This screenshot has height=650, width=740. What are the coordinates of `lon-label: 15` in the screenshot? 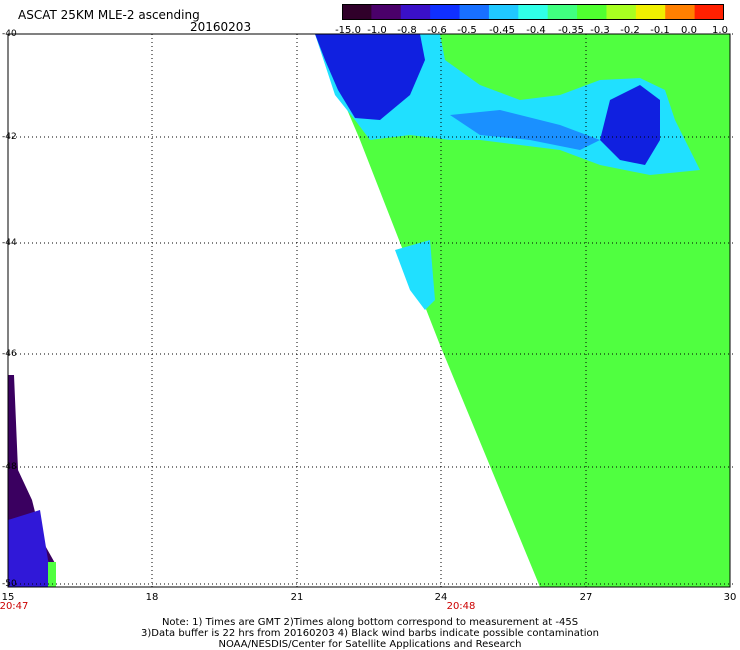 It's located at (8, 597).